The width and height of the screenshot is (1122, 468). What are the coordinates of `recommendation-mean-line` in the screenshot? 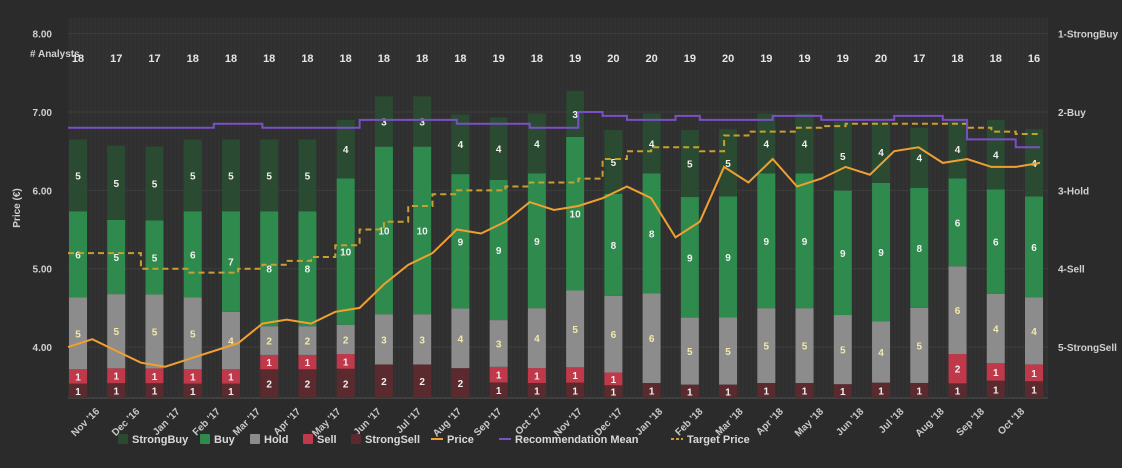 It's located at (554, 130).